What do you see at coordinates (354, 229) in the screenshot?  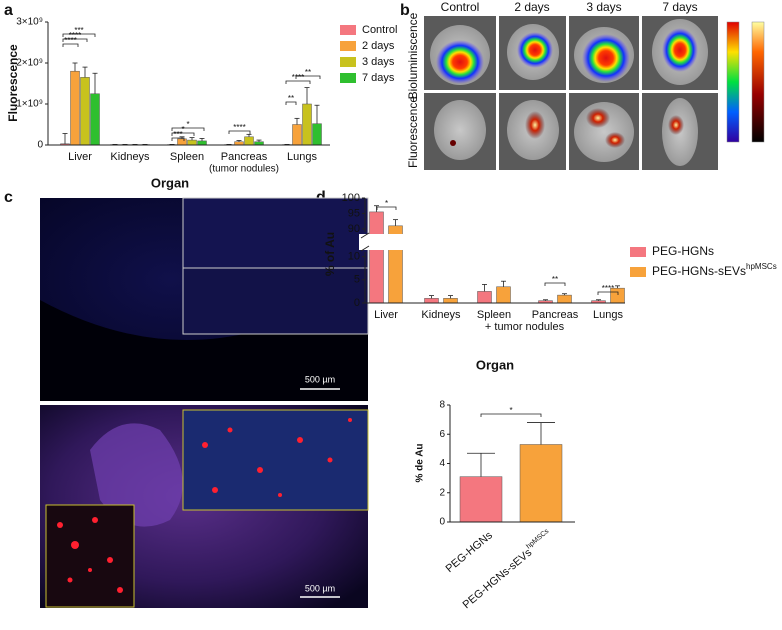 I see `y-tick-label: 90` at bounding box center [354, 229].